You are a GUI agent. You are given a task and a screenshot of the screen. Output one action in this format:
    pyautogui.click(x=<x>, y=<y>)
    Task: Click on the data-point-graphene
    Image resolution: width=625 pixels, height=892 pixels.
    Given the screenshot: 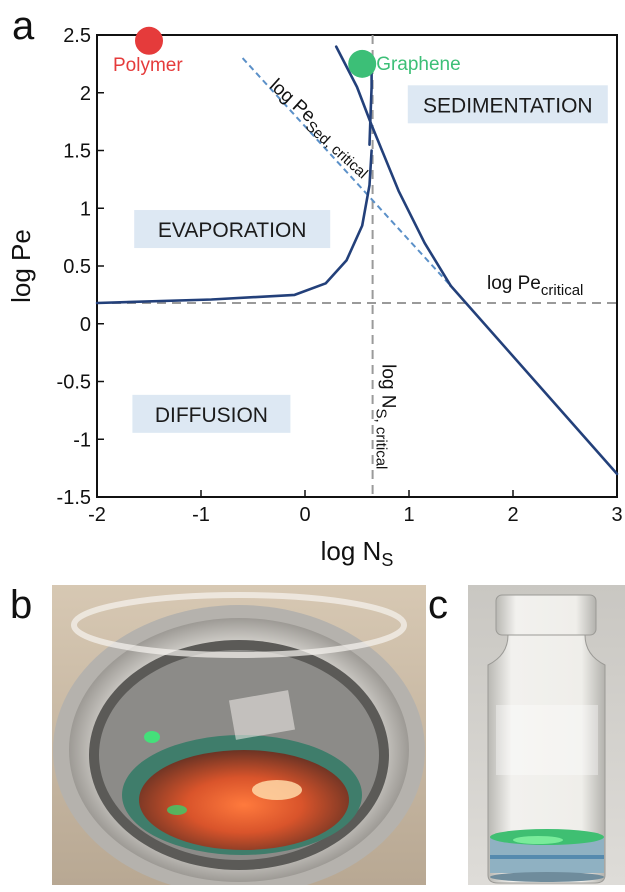 What is the action you would take?
    pyautogui.click(x=362, y=63)
    